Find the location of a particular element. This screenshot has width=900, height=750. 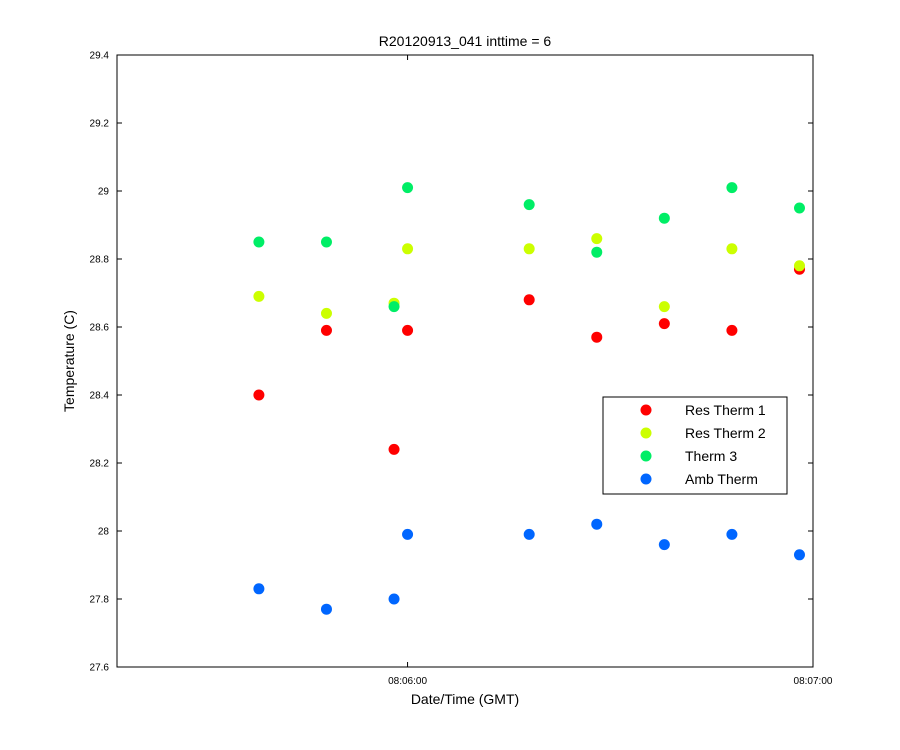

y-tick-label: 28.8 is located at coordinates (100, 260).